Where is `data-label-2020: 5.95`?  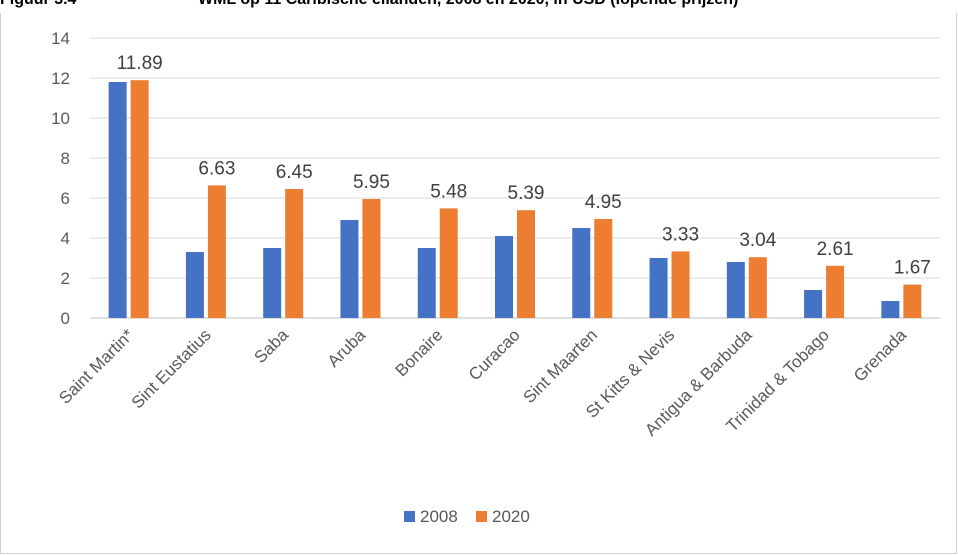 data-label-2020: 5.95 is located at coordinates (371, 182).